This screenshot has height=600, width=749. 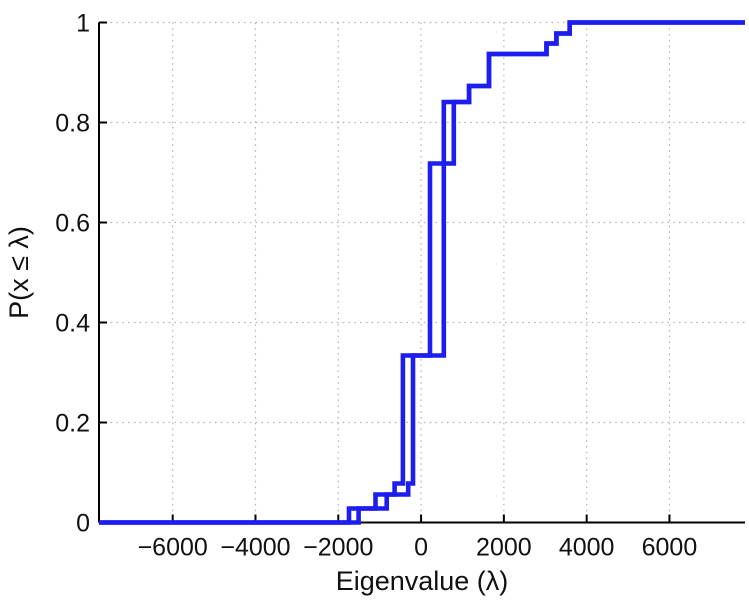 What do you see at coordinates (19, 272) in the screenshot?
I see `y-axis-label: P(x ≤ λ)` at bounding box center [19, 272].